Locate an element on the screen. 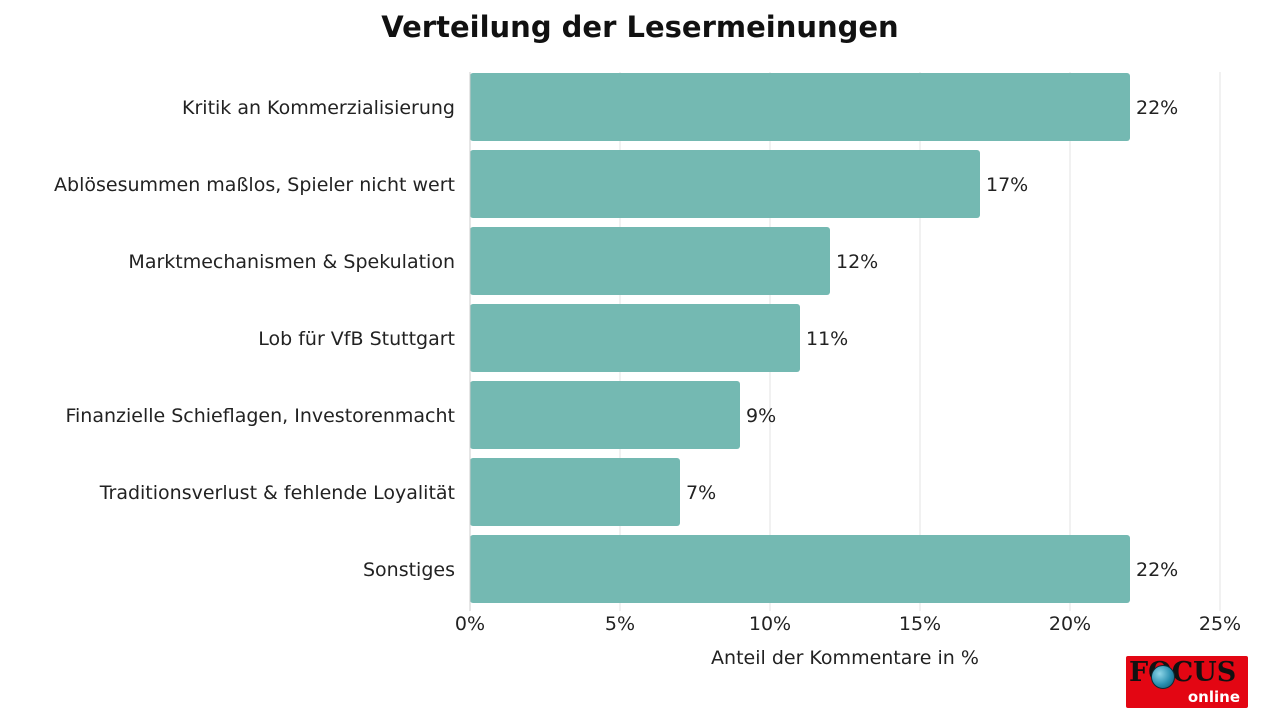 The image size is (1280, 720). category-label-5: Finanzielle Schieflagen, Investorenmacht is located at coordinates (260, 416).